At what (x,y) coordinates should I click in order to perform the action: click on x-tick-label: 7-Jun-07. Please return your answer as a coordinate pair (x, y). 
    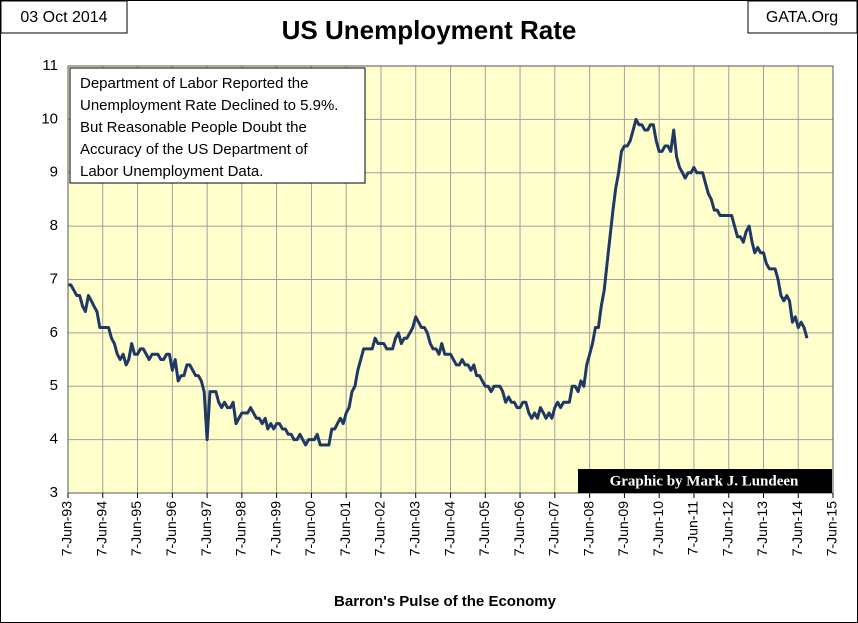
    Looking at the image, I should click on (554, 528).